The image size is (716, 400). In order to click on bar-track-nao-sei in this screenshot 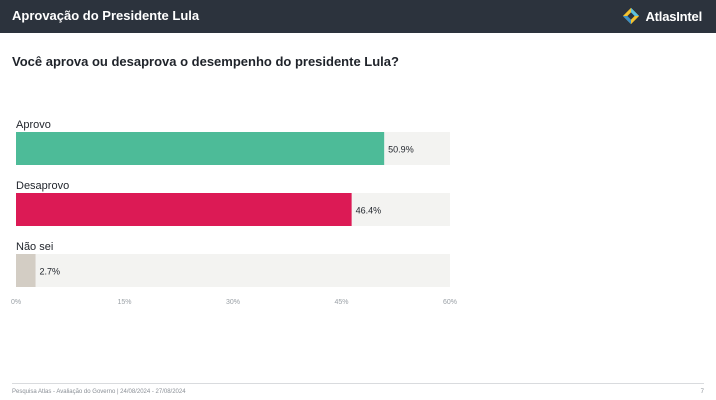, I will do `click(233, 270)`.